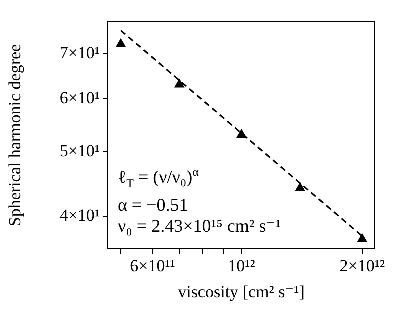 The image size is (415, 332). What do you see at coordinates (80, 98) in the screenshot?
I see `y-tick-label: 6×10¹` at bounding box center [80, 98].